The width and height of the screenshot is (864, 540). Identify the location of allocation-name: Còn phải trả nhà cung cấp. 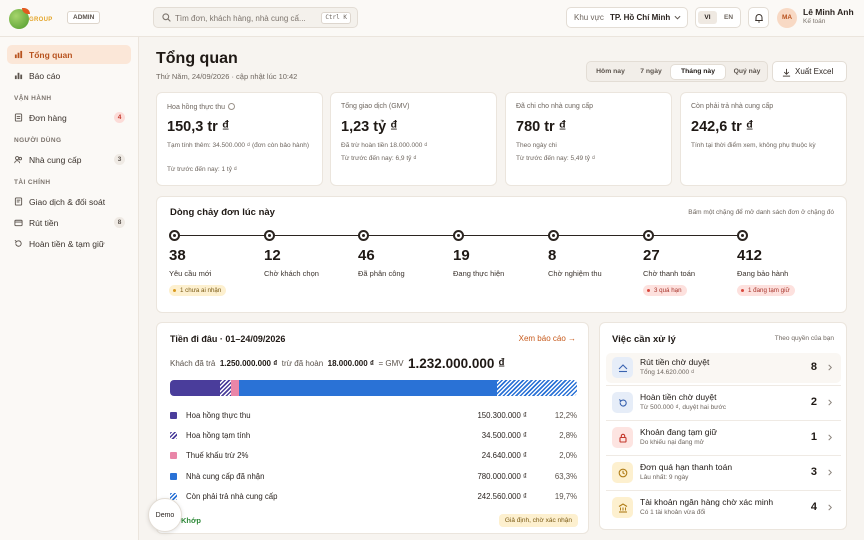
(232, 496).